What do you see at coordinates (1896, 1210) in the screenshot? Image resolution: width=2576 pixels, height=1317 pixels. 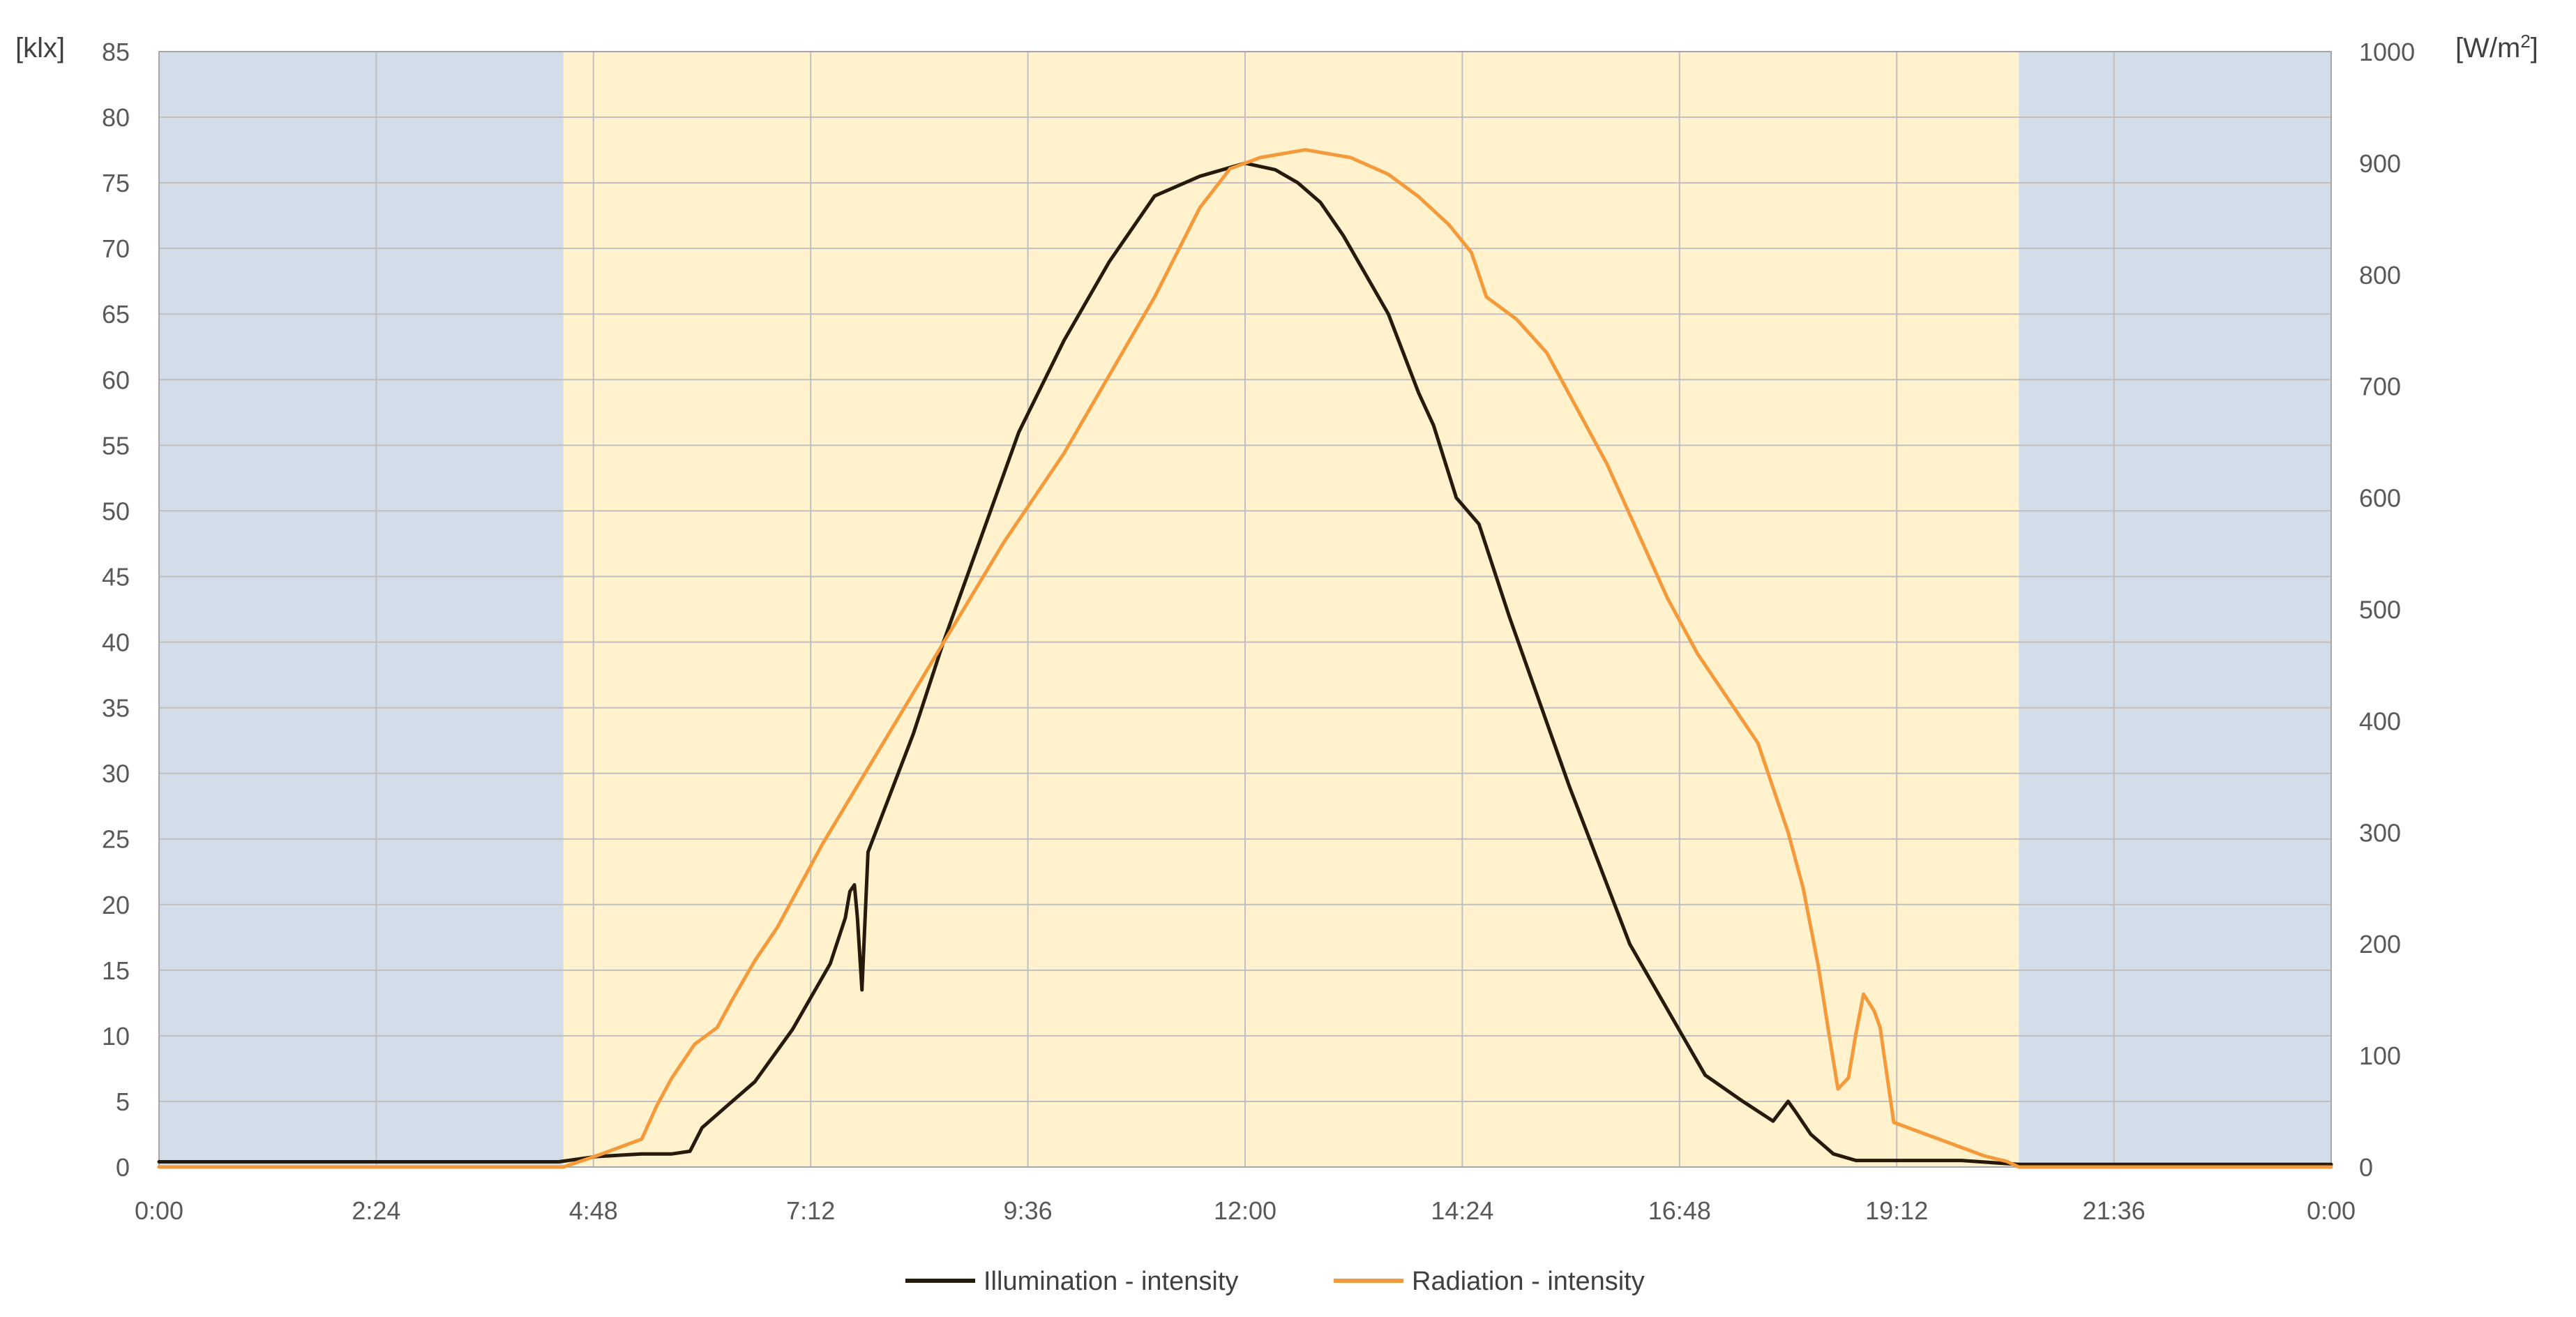 I see `x-tick-label-8: 19:12` at bounding box center [1896, 1210].